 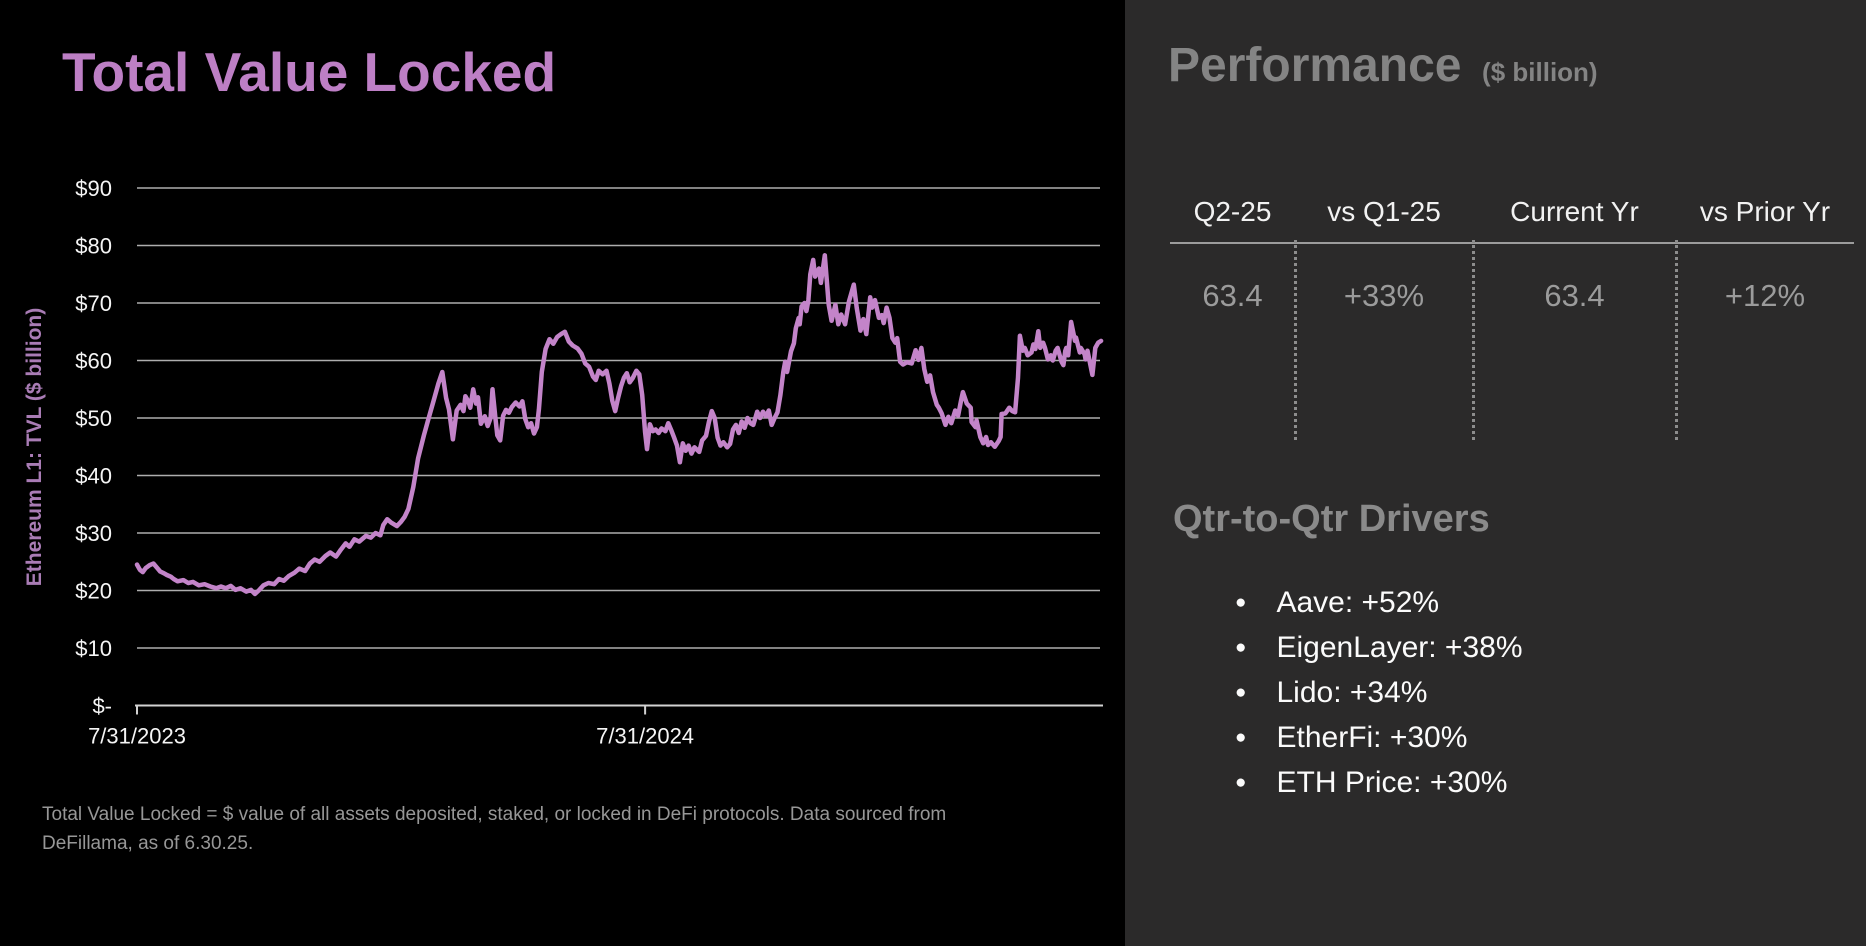 I want to click on x-tick-label: 7/31/2024, so click(x=645, y=736).